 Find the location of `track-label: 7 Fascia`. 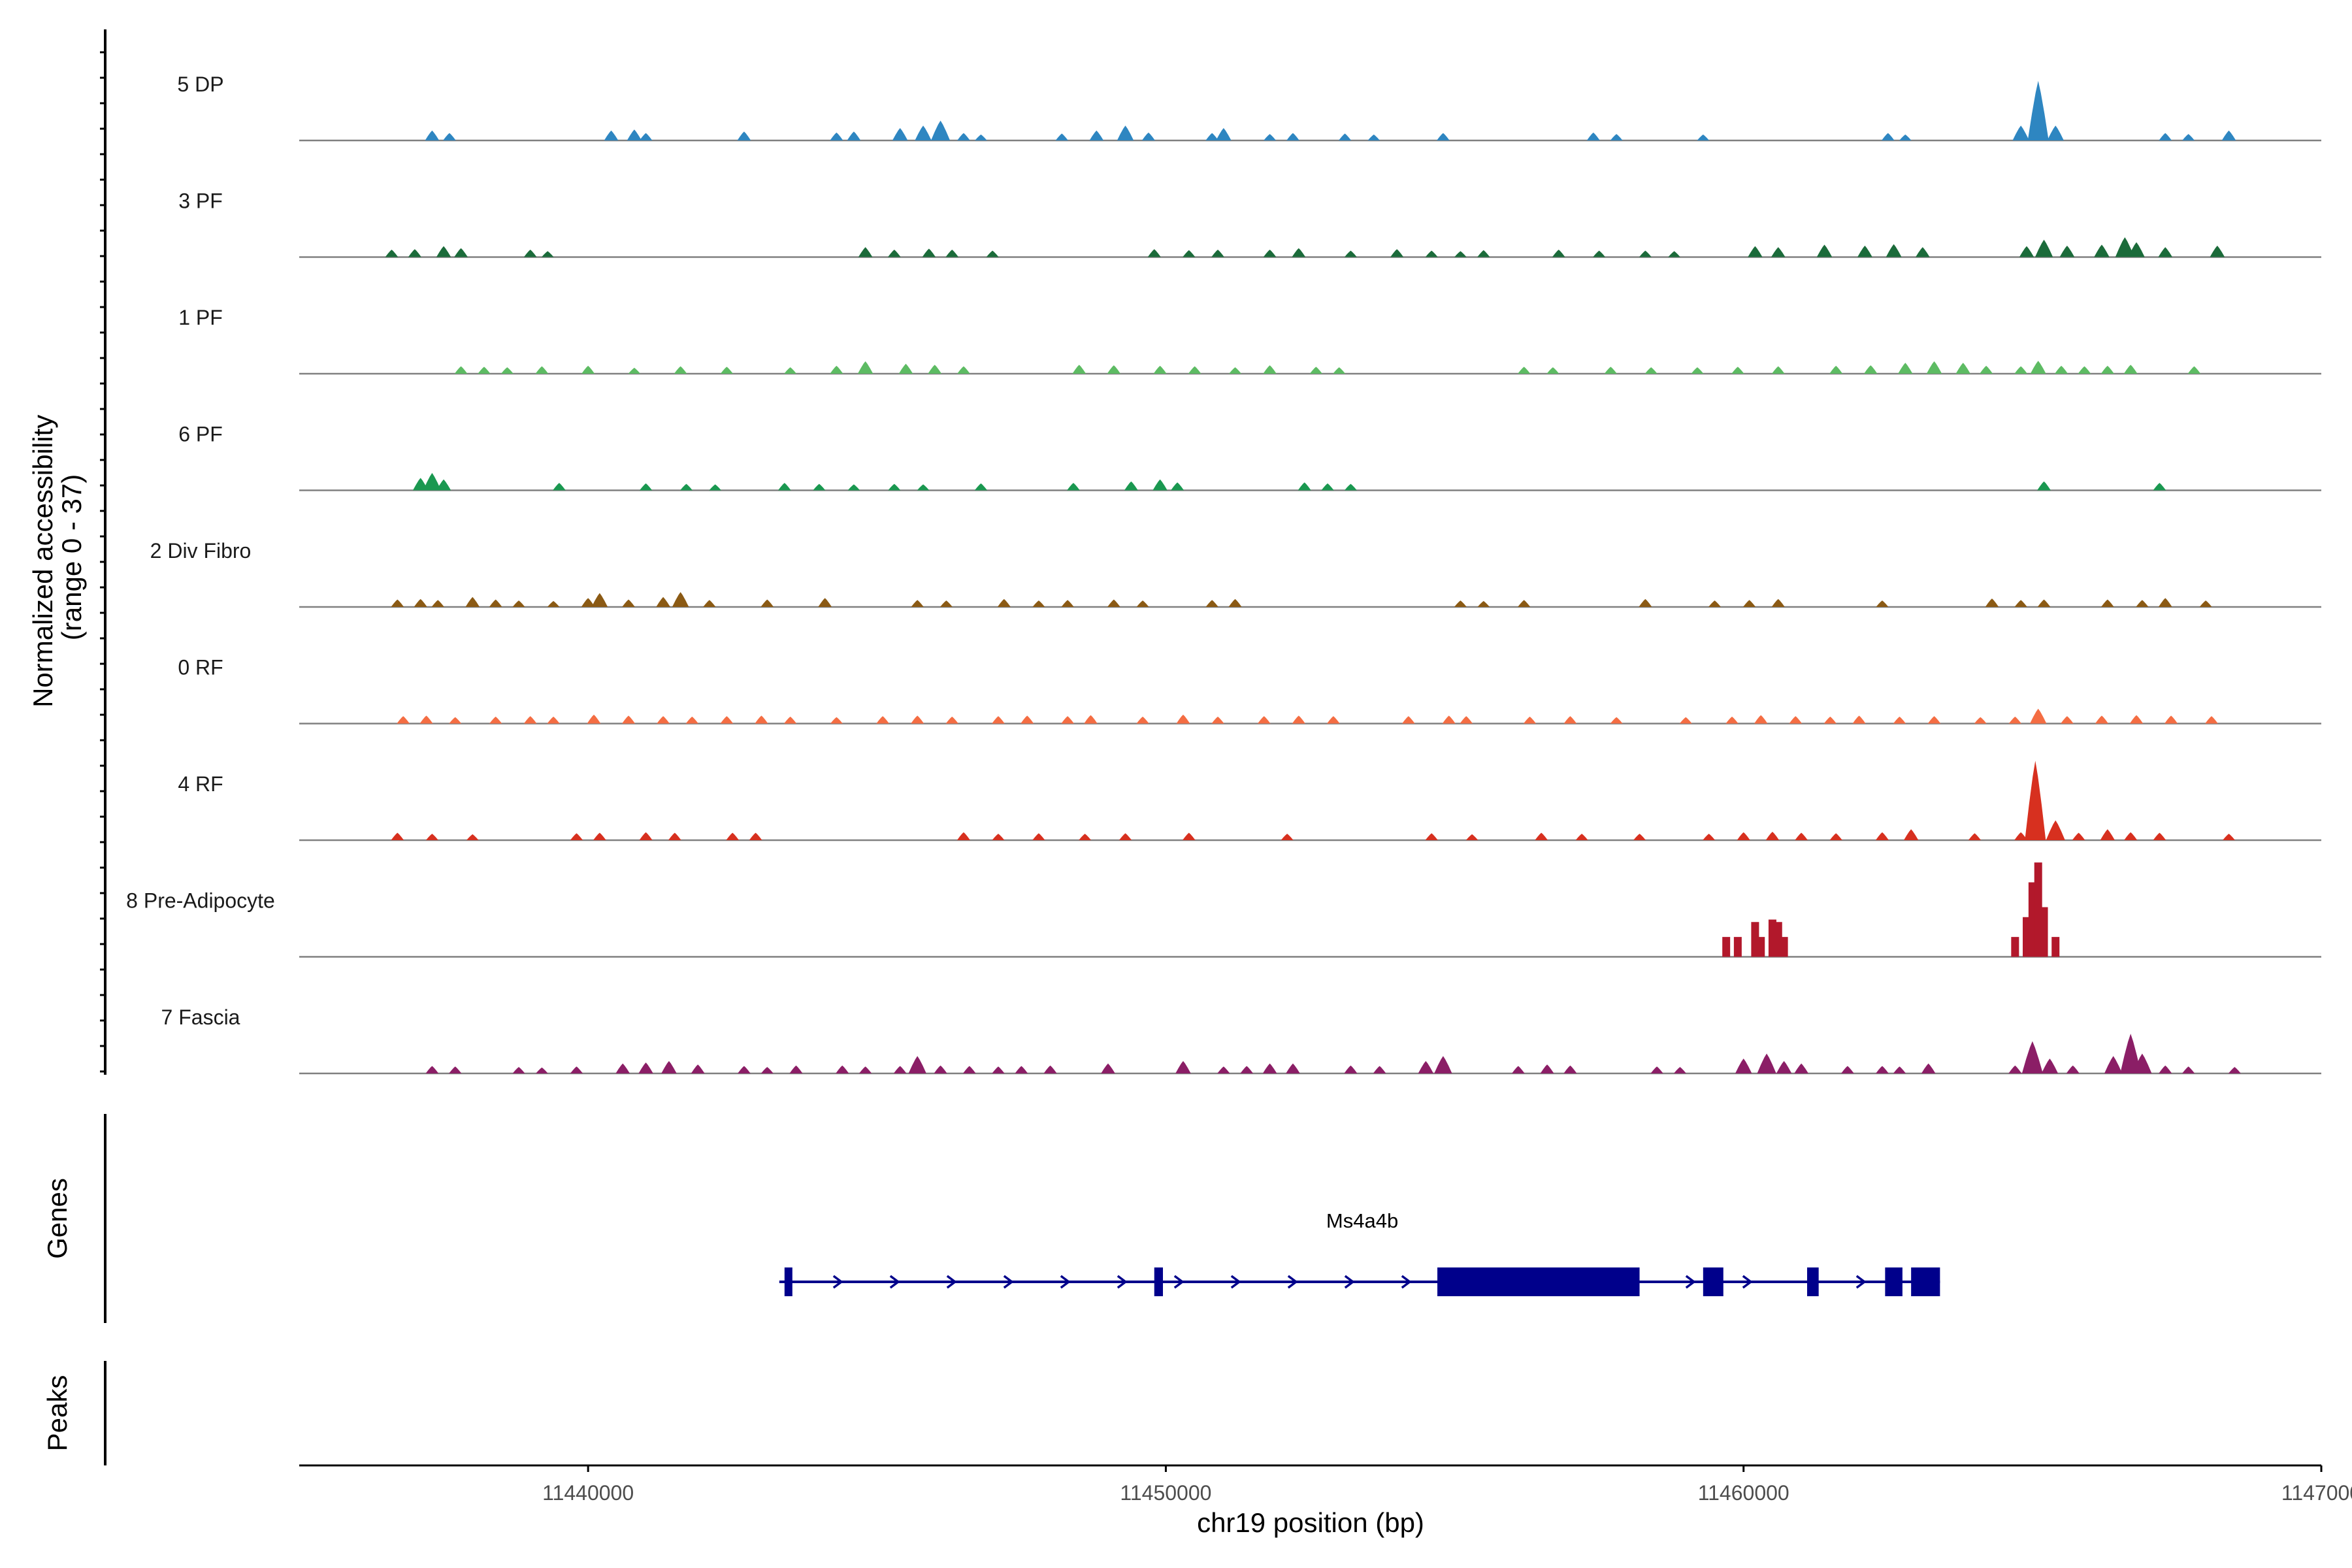

track-label: 7 Fascia is located at coordinates (200, 1017).